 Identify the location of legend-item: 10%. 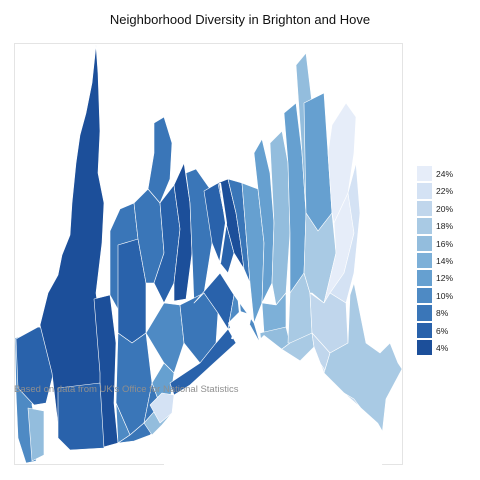
(441, 295).